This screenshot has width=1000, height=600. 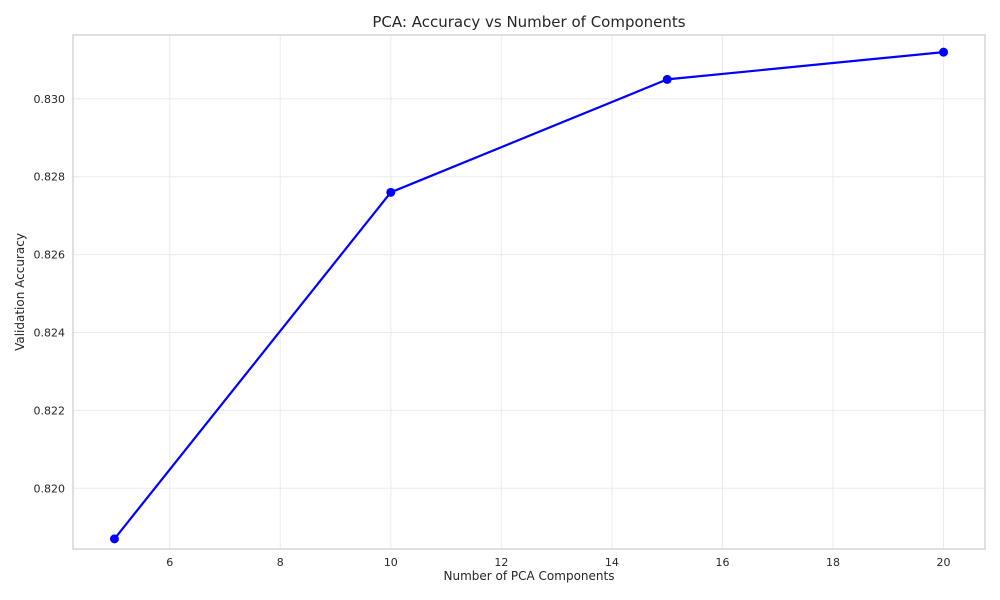 I want to click on x-axis-label: Number of PCA Components, so click(x=529, y=576).